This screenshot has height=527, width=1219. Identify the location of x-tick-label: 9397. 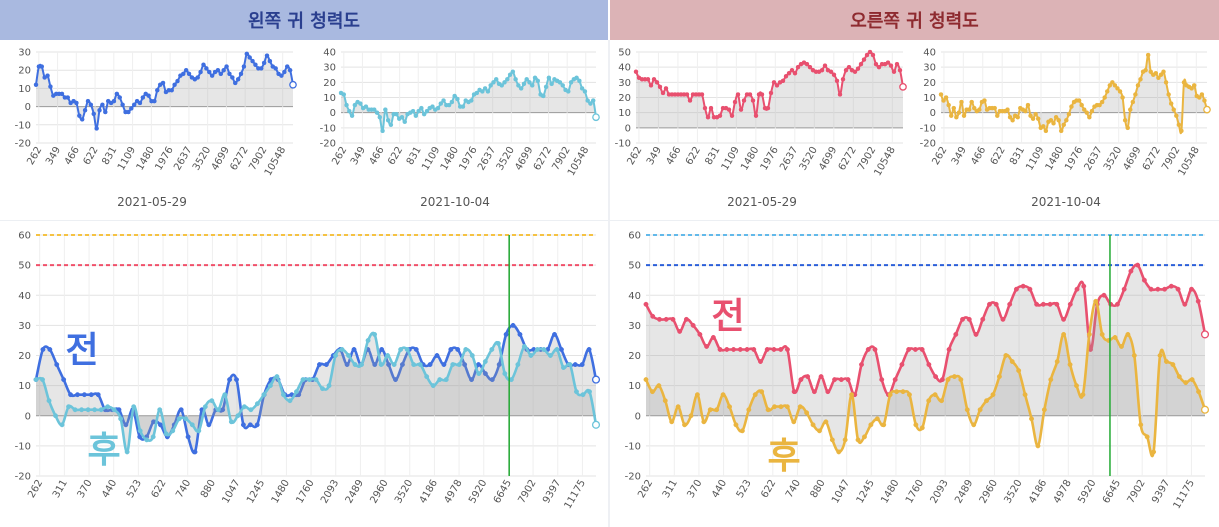
(1161, 492).